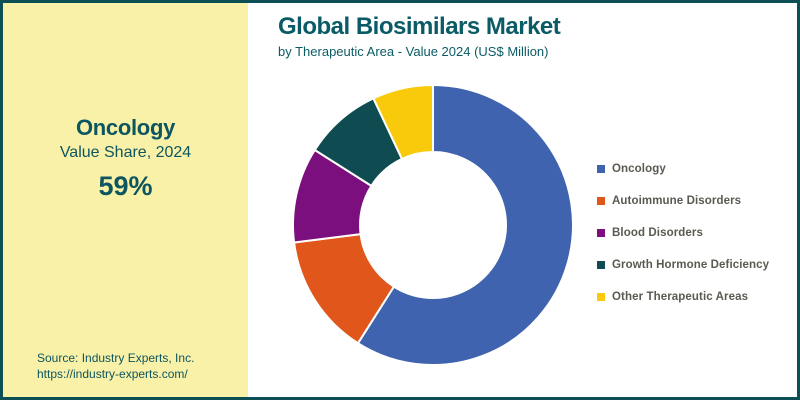 The image size is (800, 400). I want to click on page-title: Global Biosimilars Market, so click(419, 26).